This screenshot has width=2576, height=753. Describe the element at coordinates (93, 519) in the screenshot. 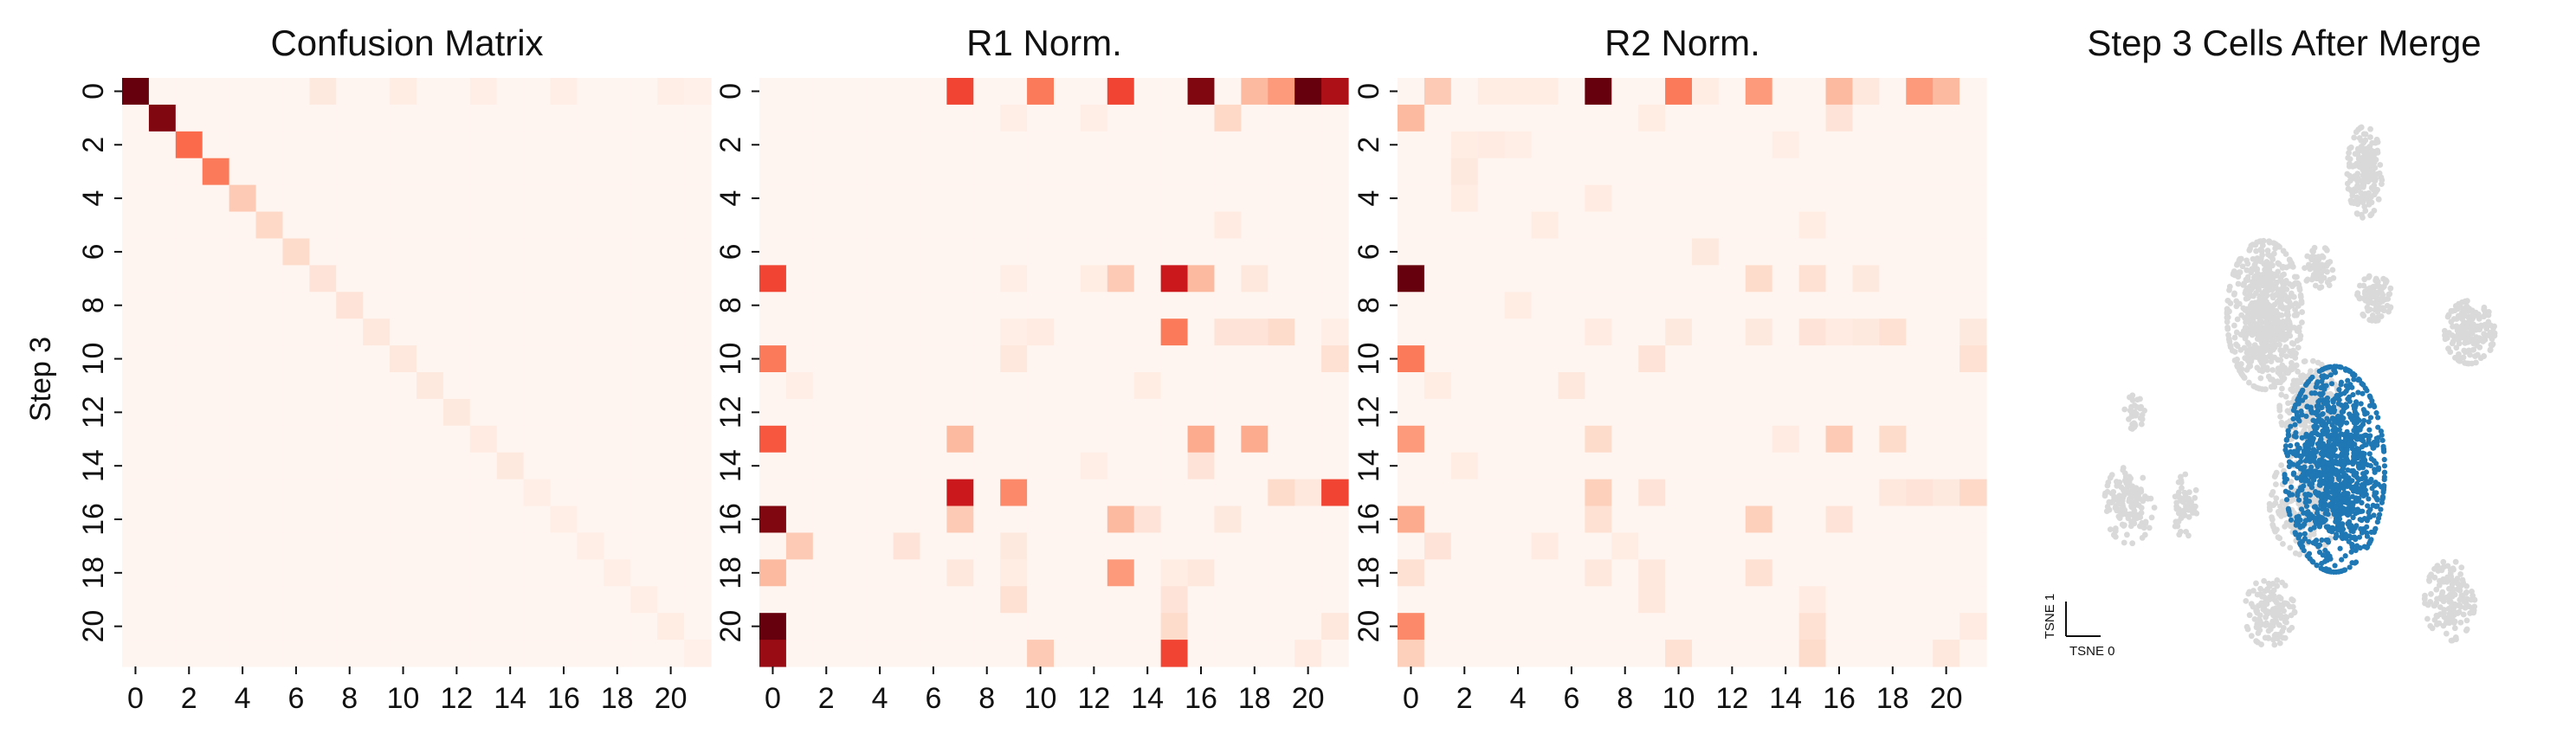

I see `y-tick-label: 16` at that location.